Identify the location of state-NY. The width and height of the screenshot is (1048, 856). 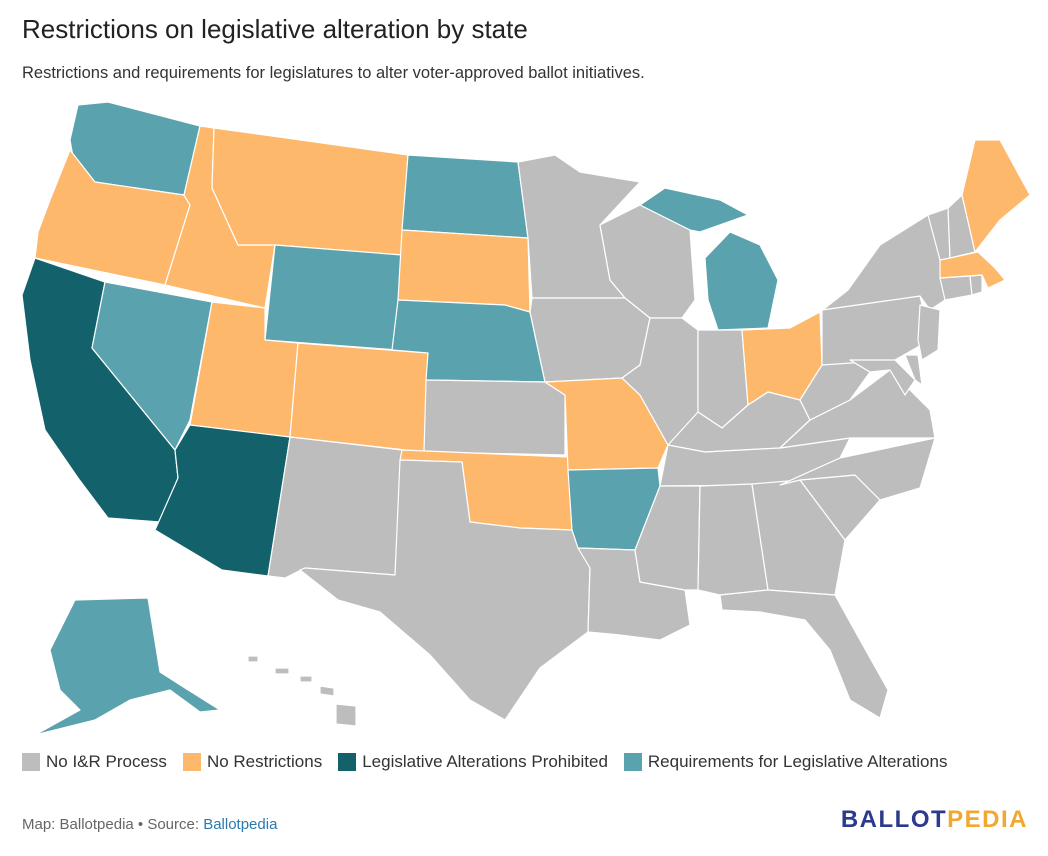
(882, 263).